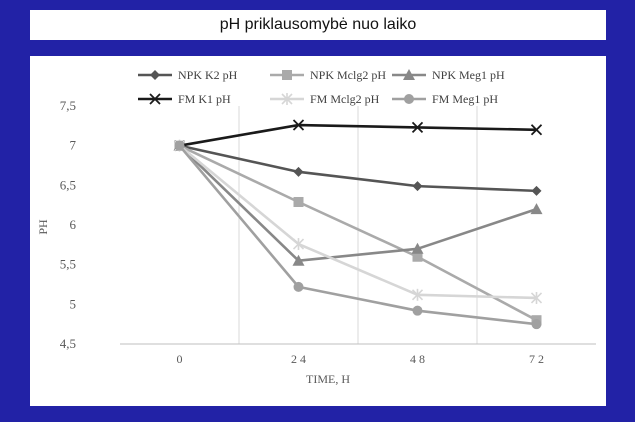 The image size is (635, 422). I want to click on x-axis-title: TIME, H, so click(328, 379).